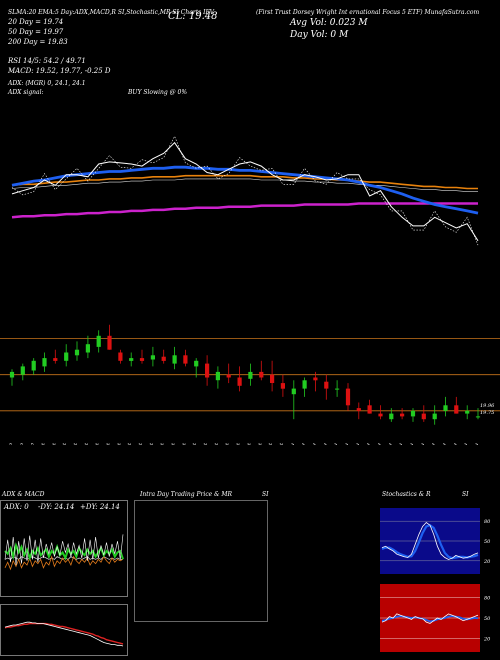 This screenshot has width=500, height=660. I want to click on intraday-si-title: SI, so click(265, 494).